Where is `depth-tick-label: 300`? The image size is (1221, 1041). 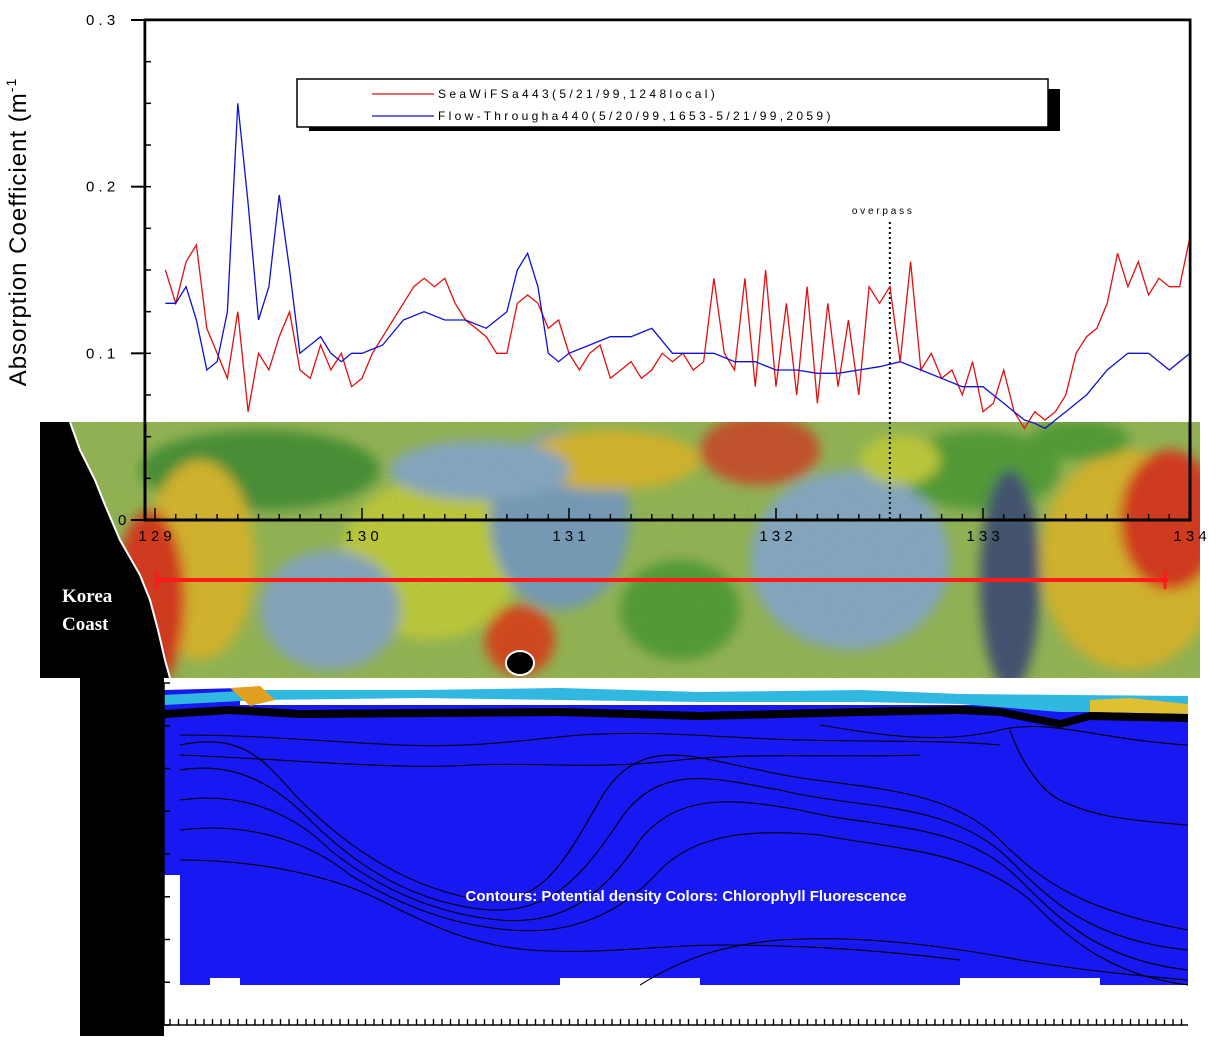
depth-tick-label: 300 is located at coordinates (139, 941).